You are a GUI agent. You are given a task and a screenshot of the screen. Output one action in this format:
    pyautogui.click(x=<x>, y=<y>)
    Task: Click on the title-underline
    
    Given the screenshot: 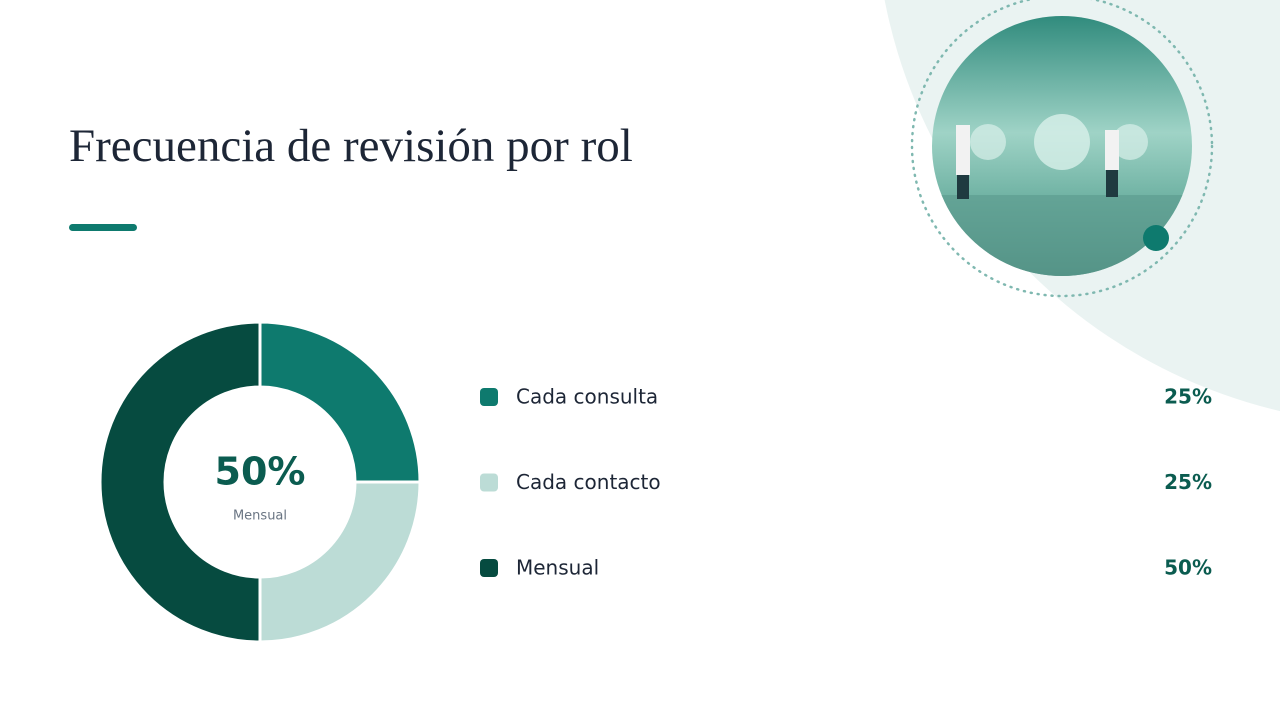 What is the action you would take?
    pyautogui.click(x=103, y=227)
    